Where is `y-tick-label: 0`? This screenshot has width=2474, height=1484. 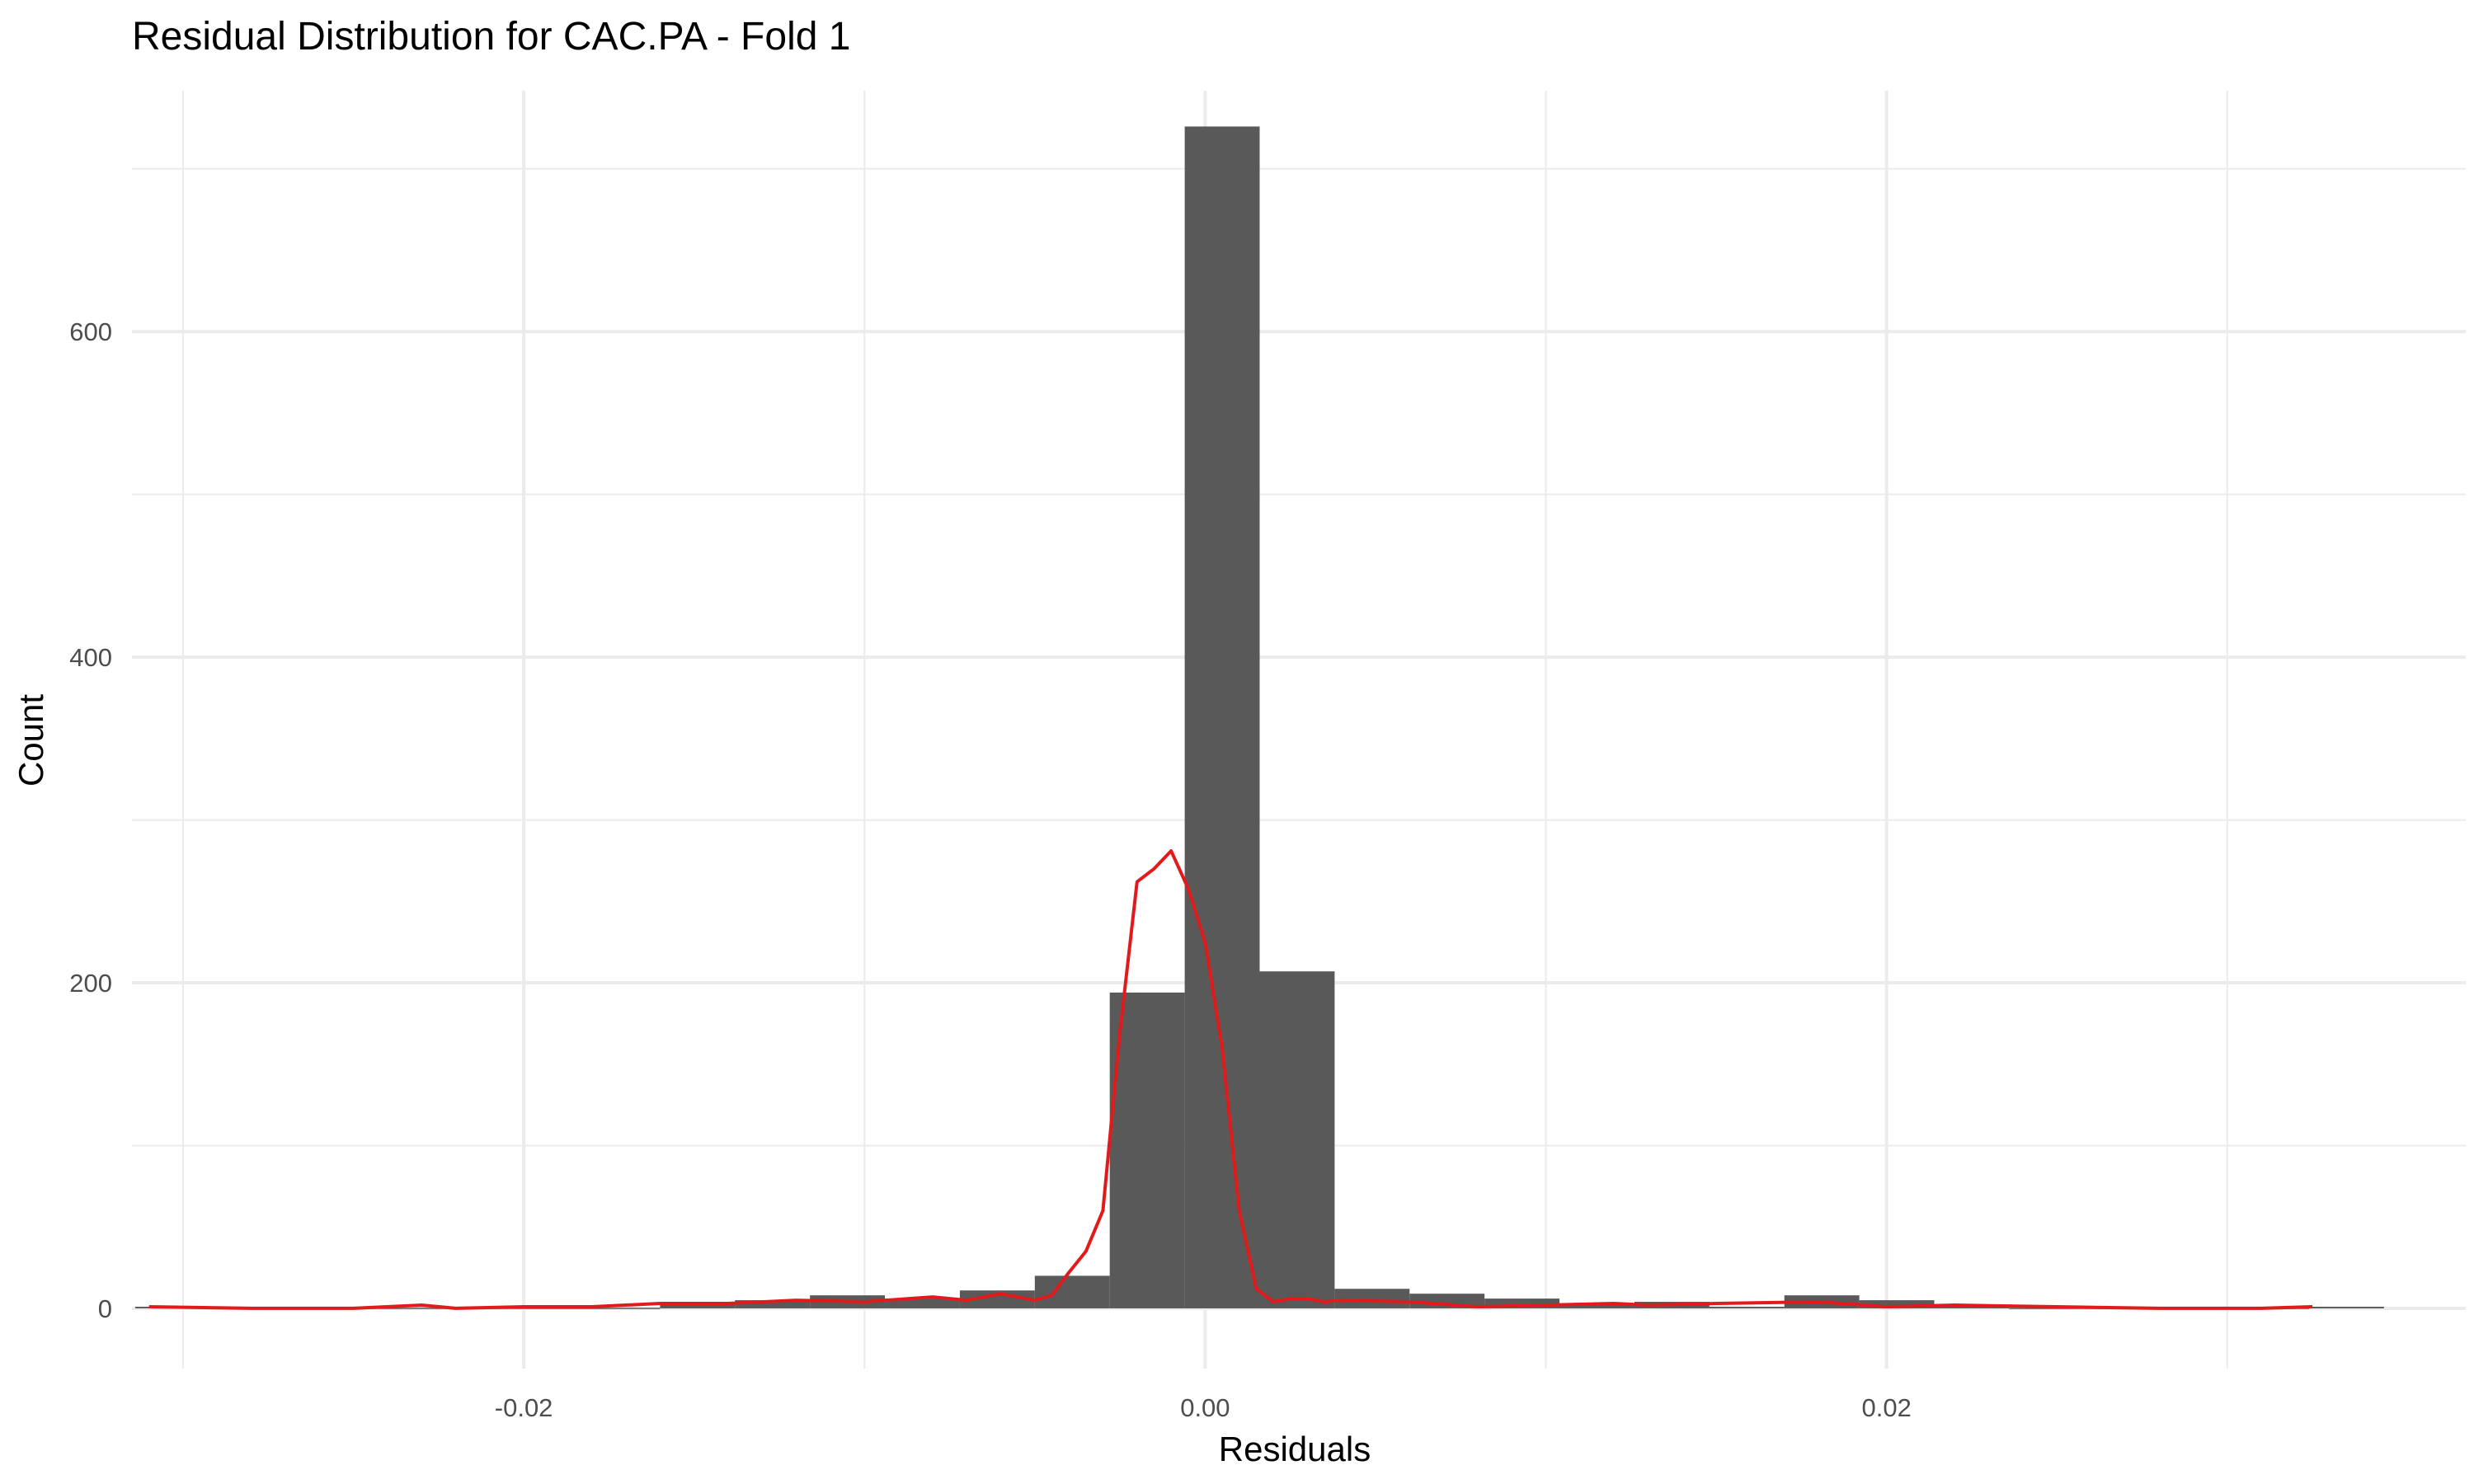
y-tick-label: 0 is located at coordinates (105, 1308).